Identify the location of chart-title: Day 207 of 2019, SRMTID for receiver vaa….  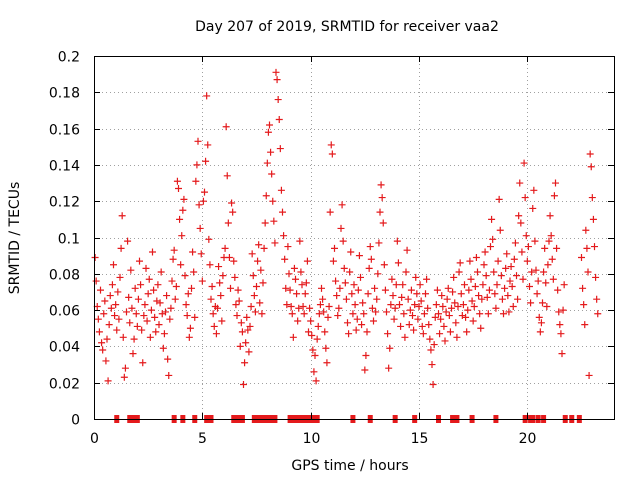
(347, 27).